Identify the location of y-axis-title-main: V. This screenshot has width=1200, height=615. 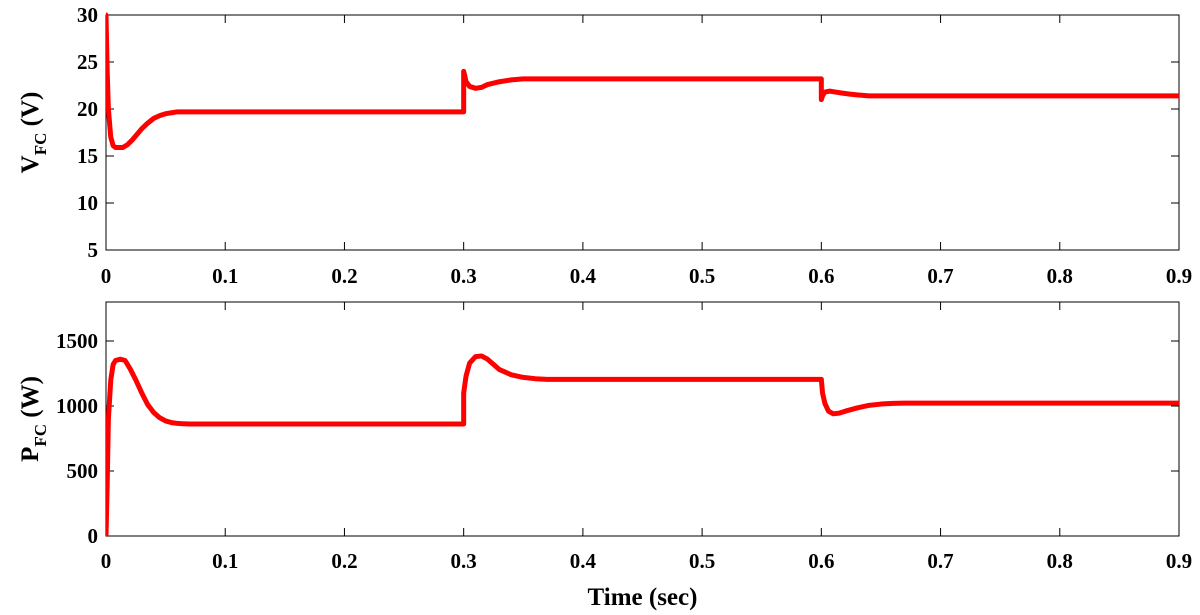
(30, 164).